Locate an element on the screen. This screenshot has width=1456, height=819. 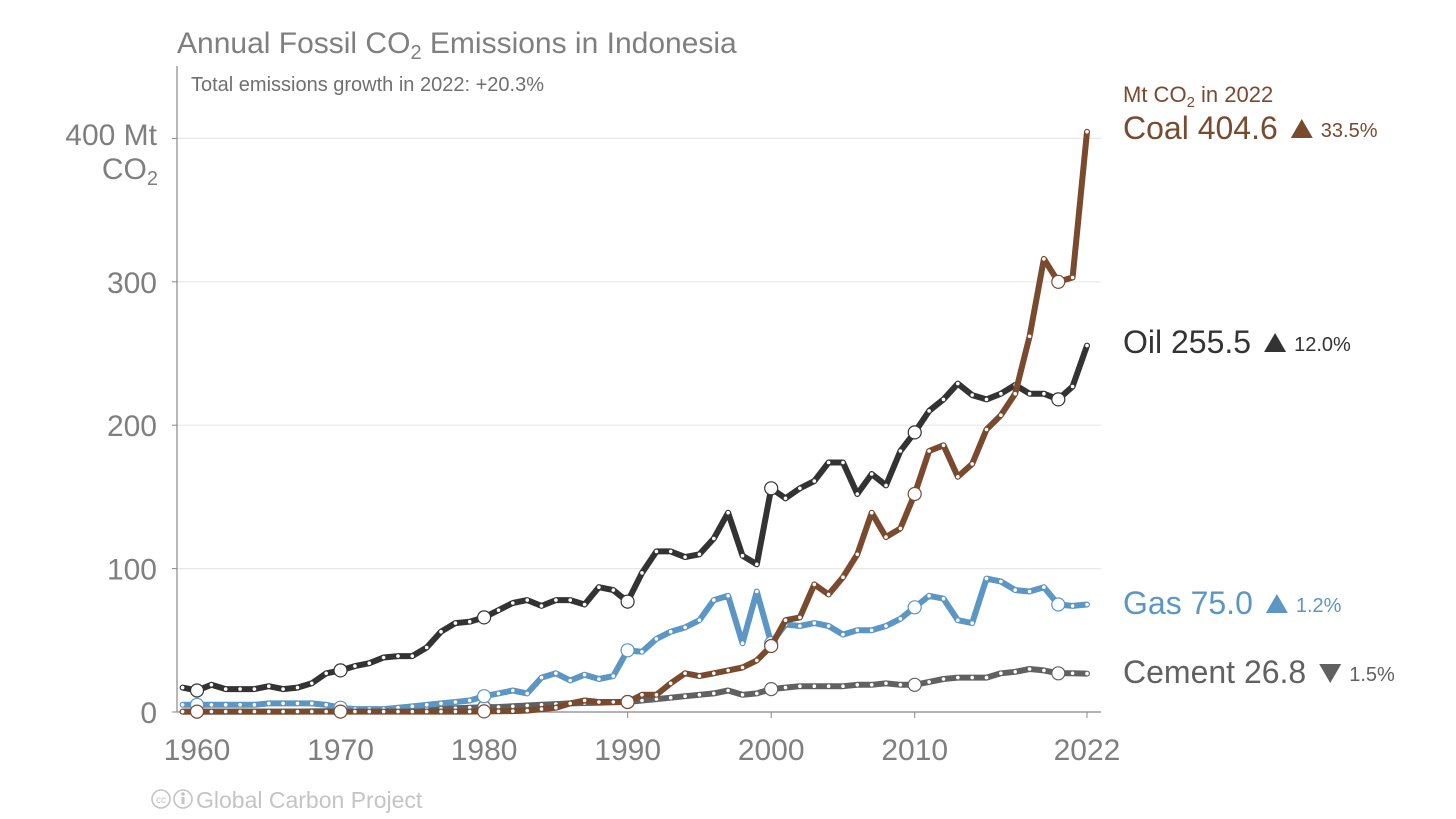
cement-change-text: 1.5% is located at coordinates (1372, 675).